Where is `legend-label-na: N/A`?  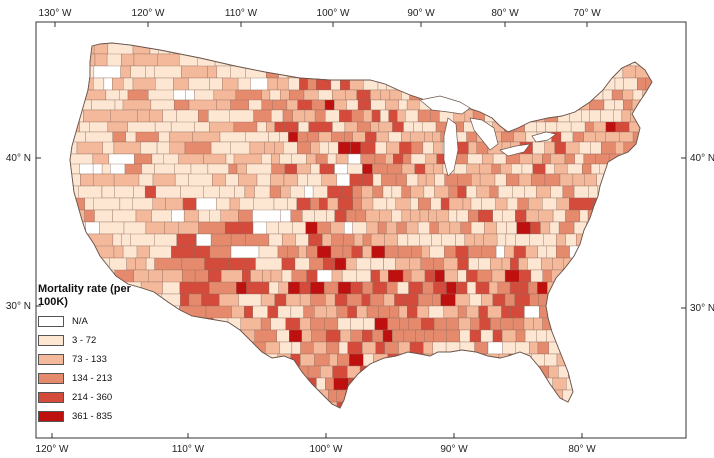
legend-label-na: N/A is located at coordinates (80, 321).